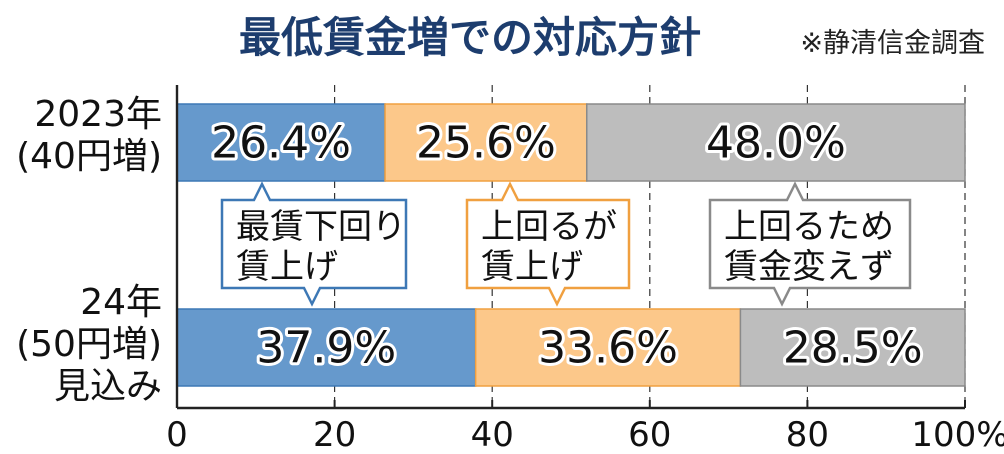 The height and width of the screenshot is (454, 1004). What do you see at coordinates (177, 434) in the screenshot?
I see `x-tick-label: 0` at bounding box center [177, 434].